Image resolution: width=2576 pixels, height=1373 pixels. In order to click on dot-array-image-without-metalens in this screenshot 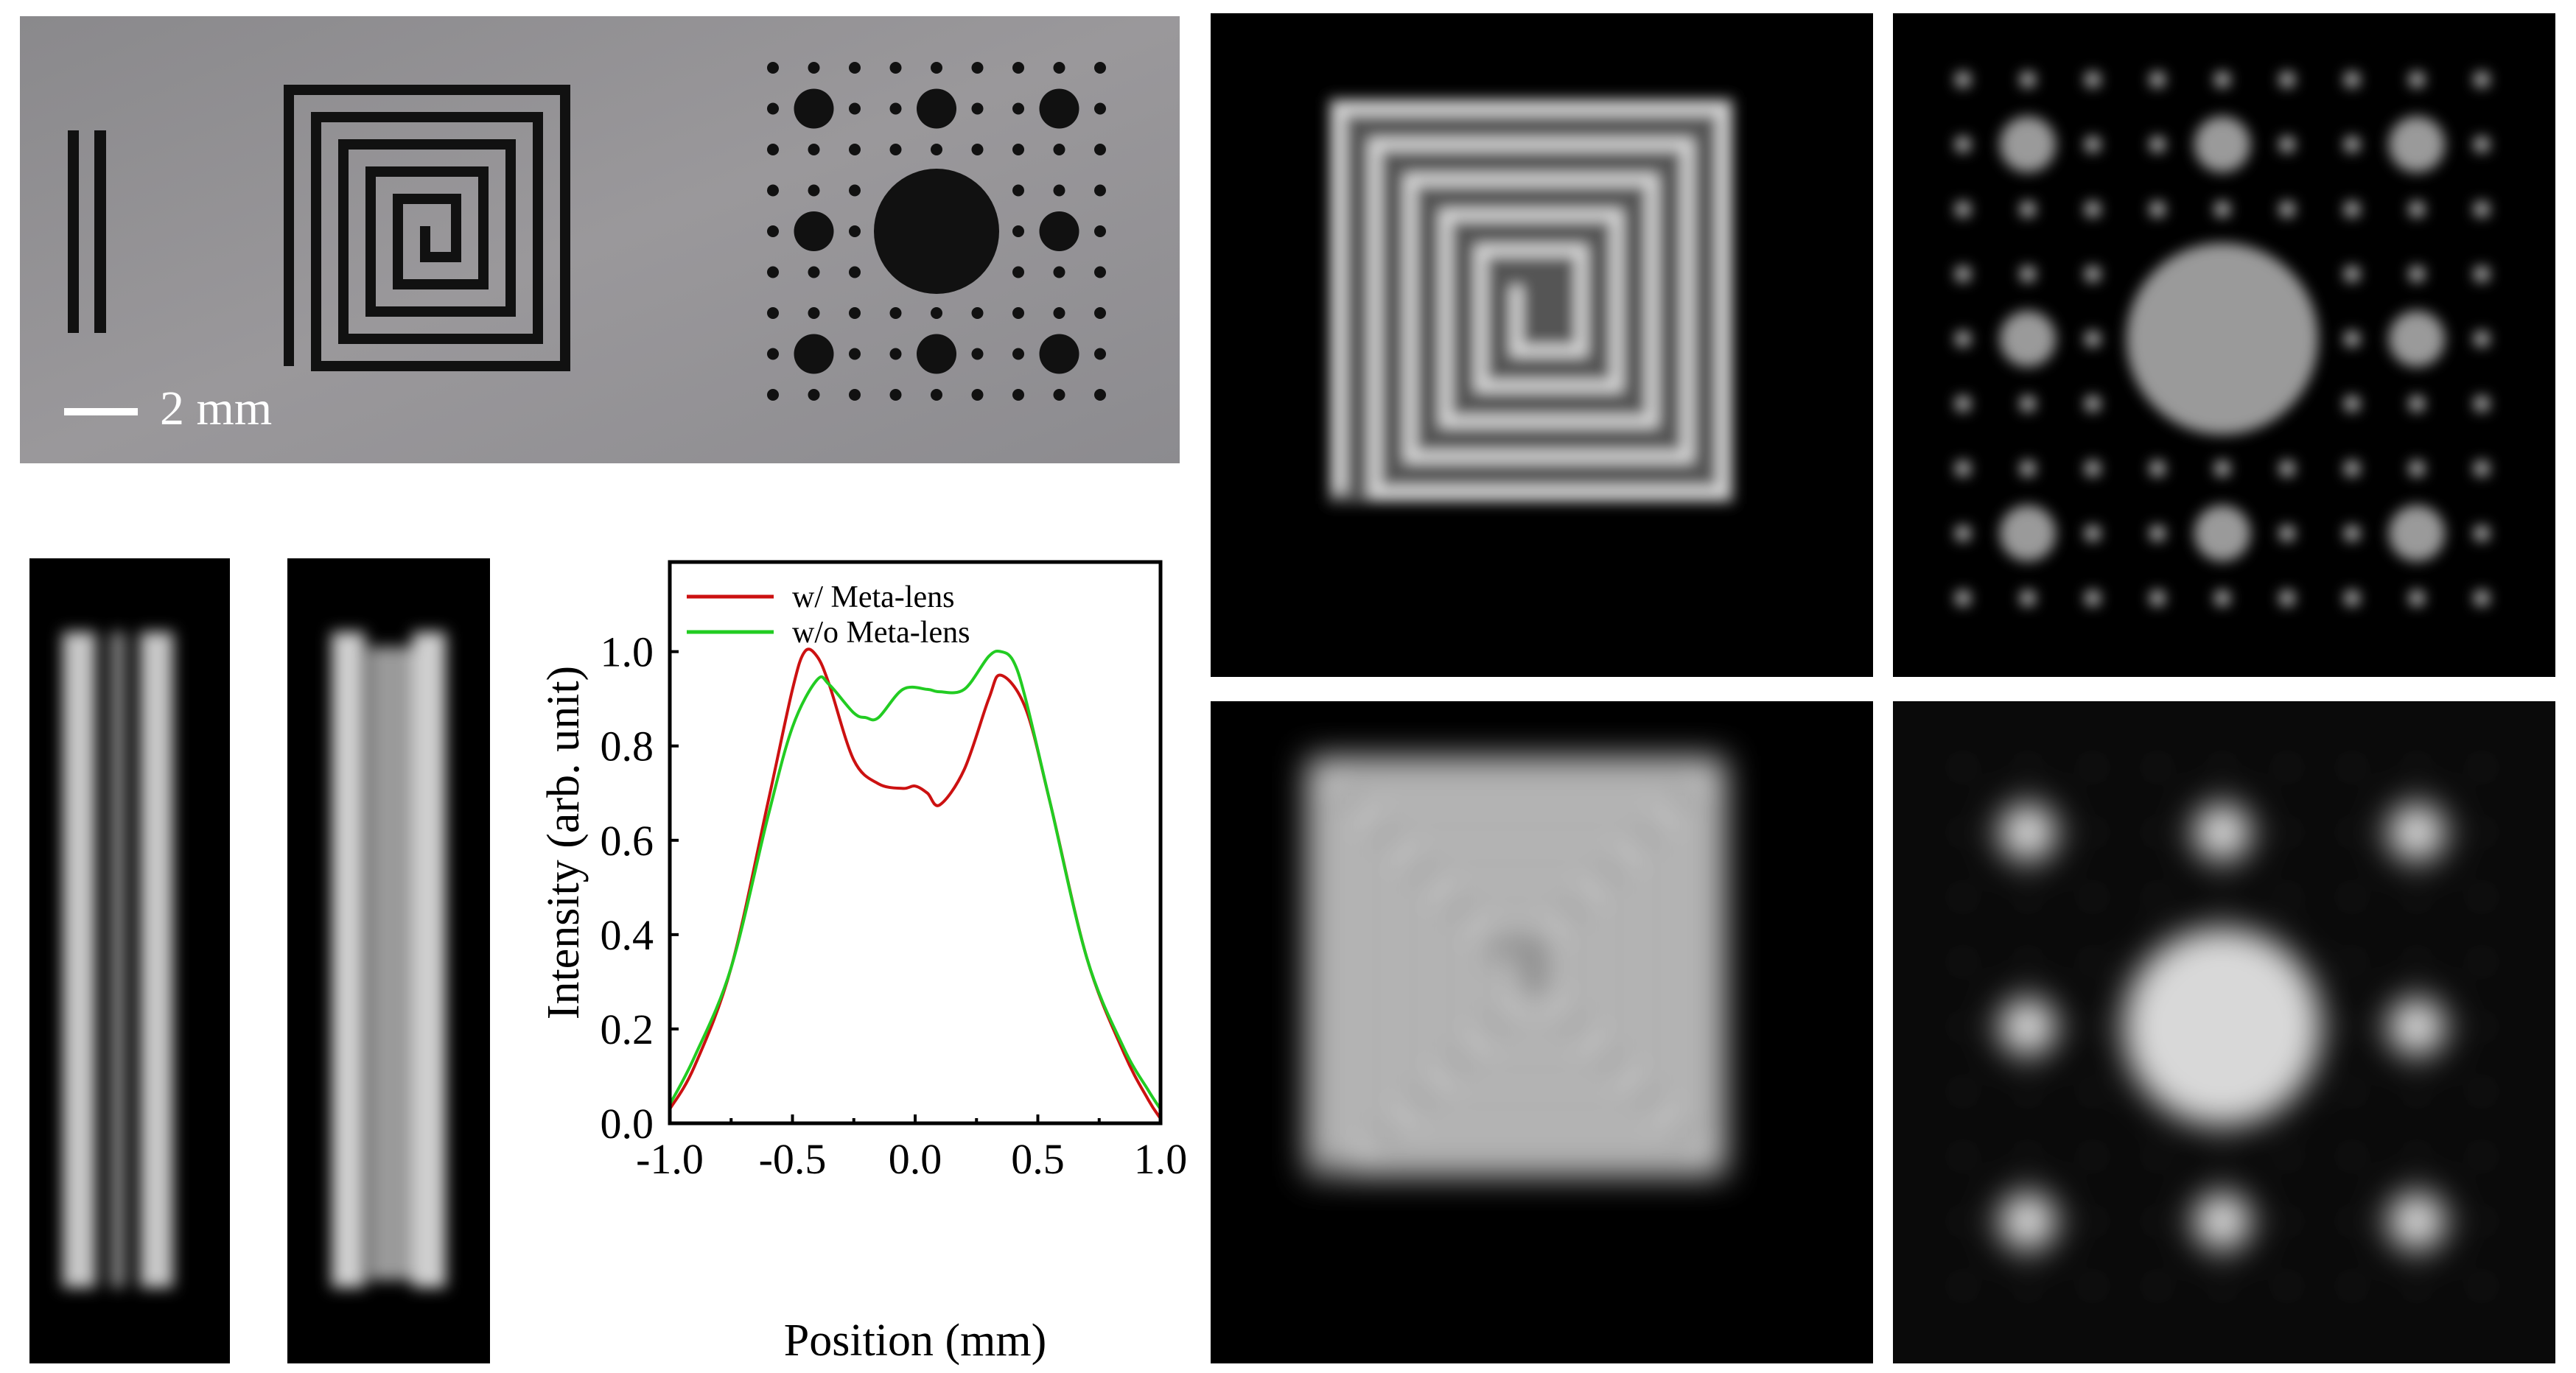, I will do `click(2224, 1032)`.